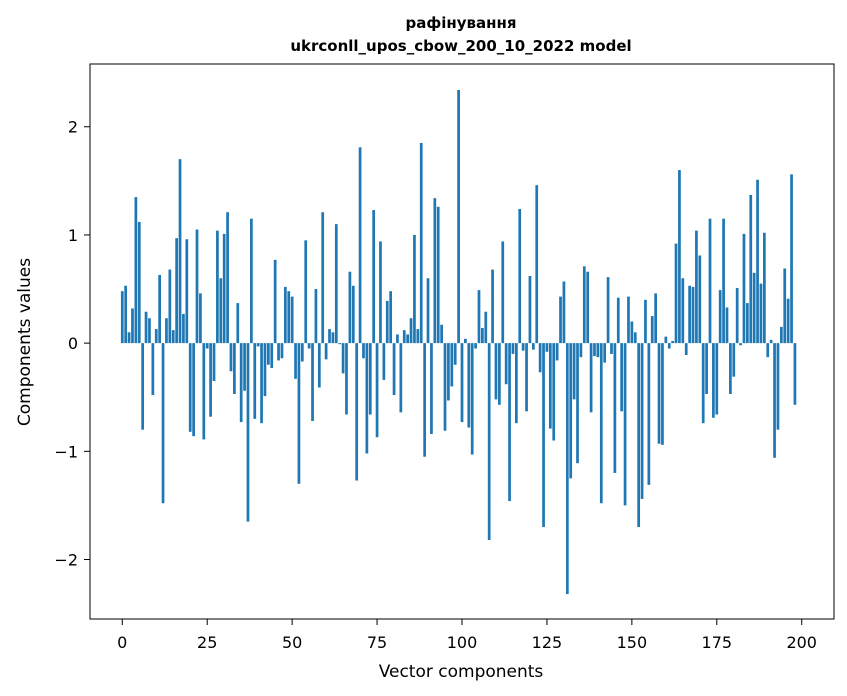  I want to click on y-tick-label-3: 1, so click(73, 235).